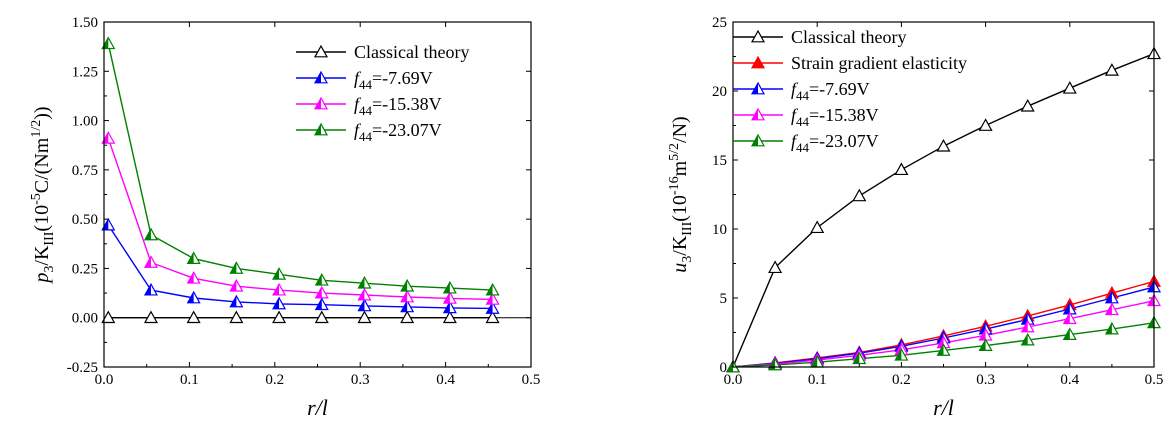  What do you see at coordinates (758, 62) in the screenshot?
I see `legend-marker-2-shape` at bounding box center [758, 62].